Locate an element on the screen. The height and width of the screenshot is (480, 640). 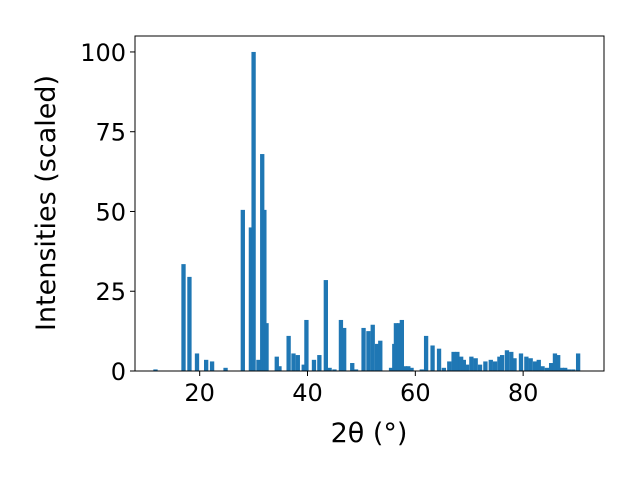
y-tick-label: 75 is located at coordinates (110, 133).